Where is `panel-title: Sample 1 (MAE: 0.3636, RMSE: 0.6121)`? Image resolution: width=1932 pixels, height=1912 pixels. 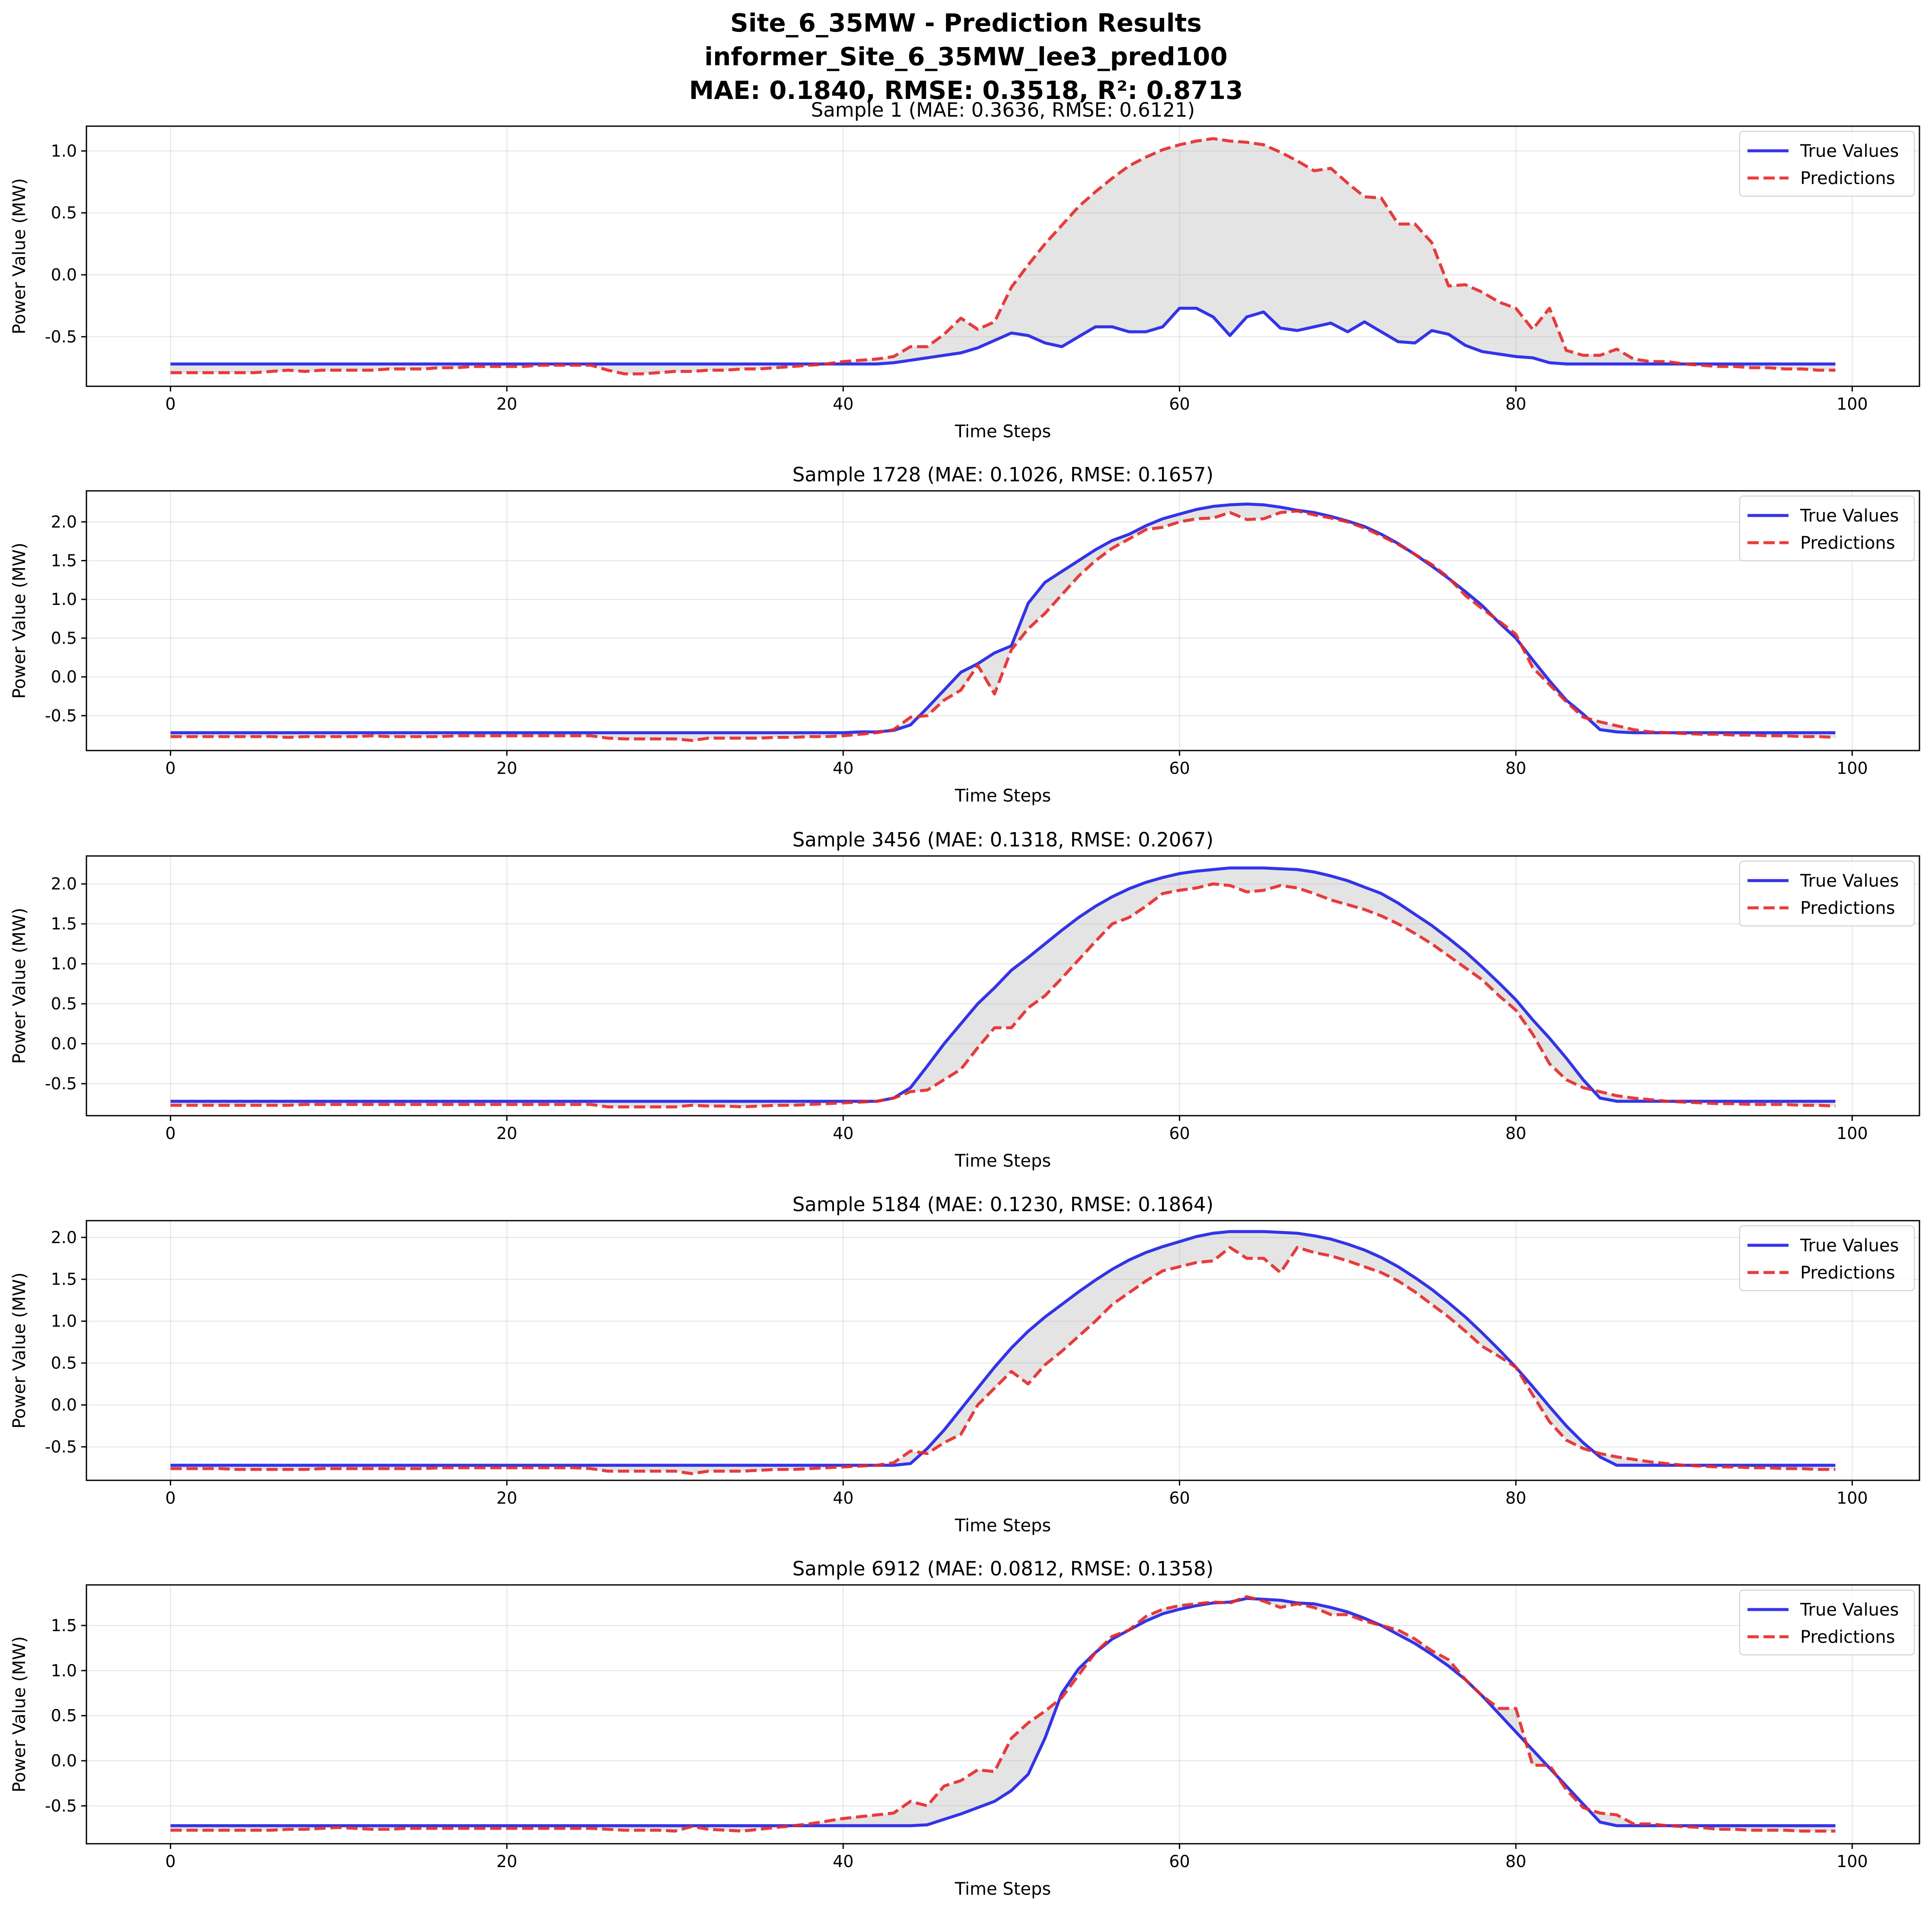
panel-title: Sample 1 (MAE: 0.3636, RMSE: 0.6121) is located at coordinates (1003, 110).